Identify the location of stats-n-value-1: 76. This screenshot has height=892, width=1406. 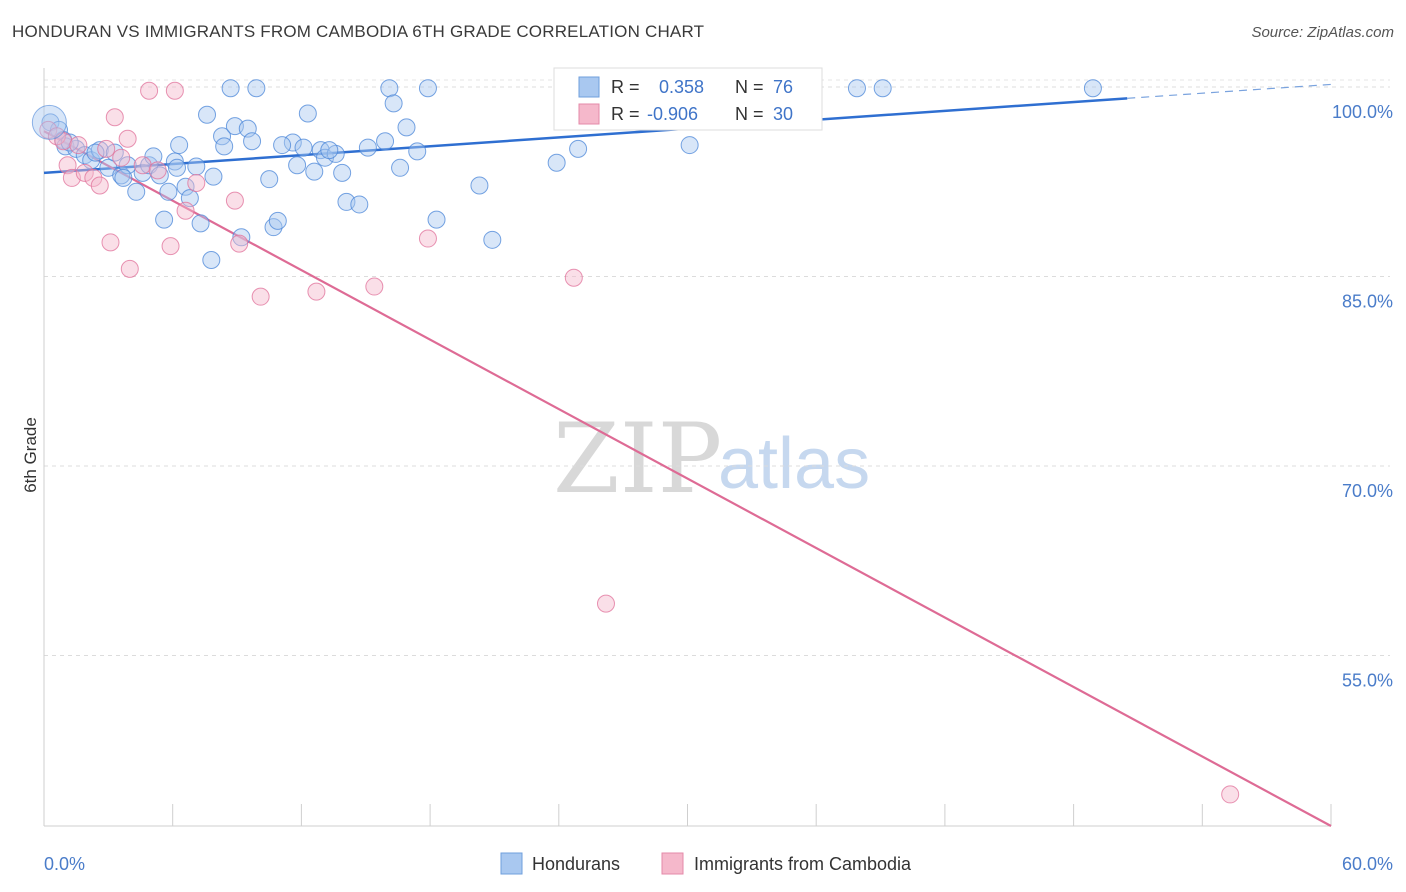
(783, 87).